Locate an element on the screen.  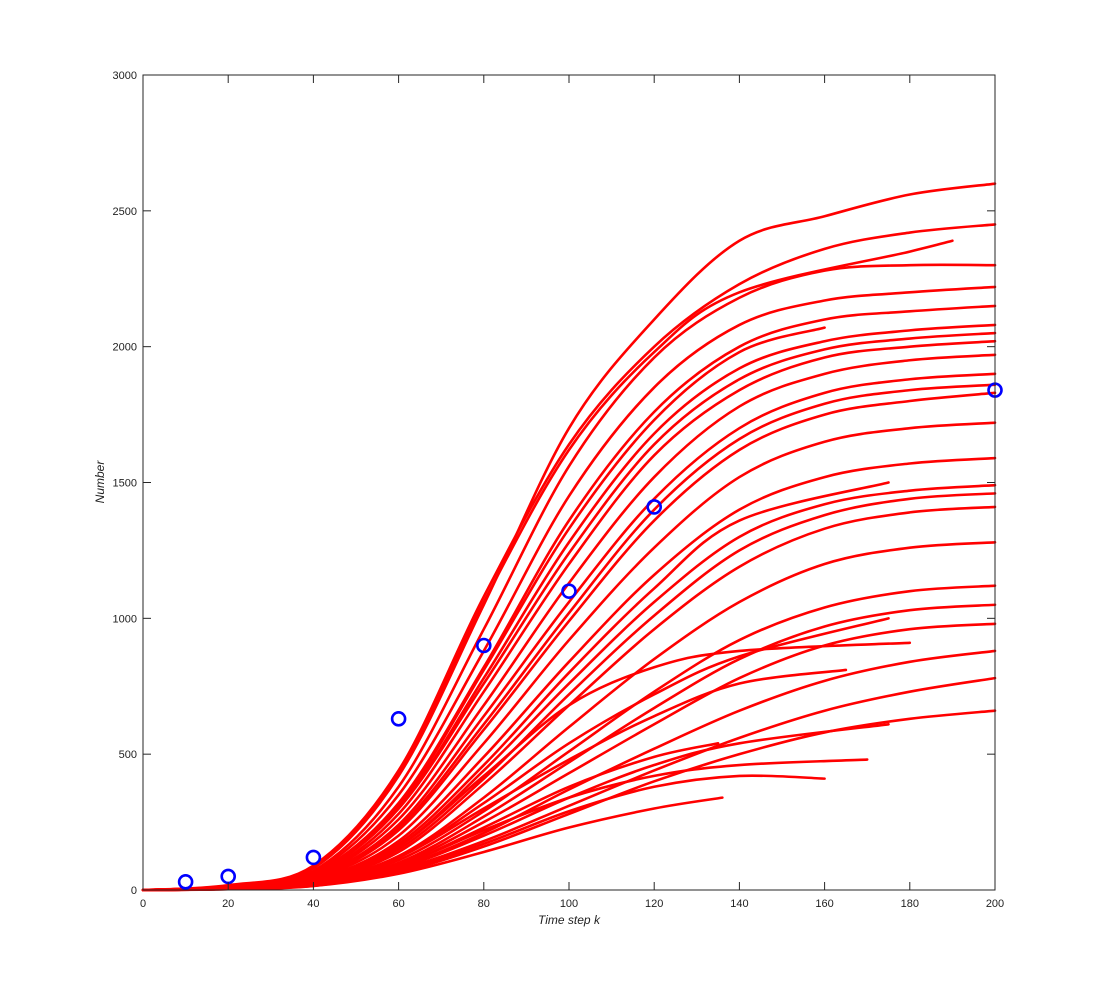
x-tick-label: 120 is located at coordinates (654, 904).